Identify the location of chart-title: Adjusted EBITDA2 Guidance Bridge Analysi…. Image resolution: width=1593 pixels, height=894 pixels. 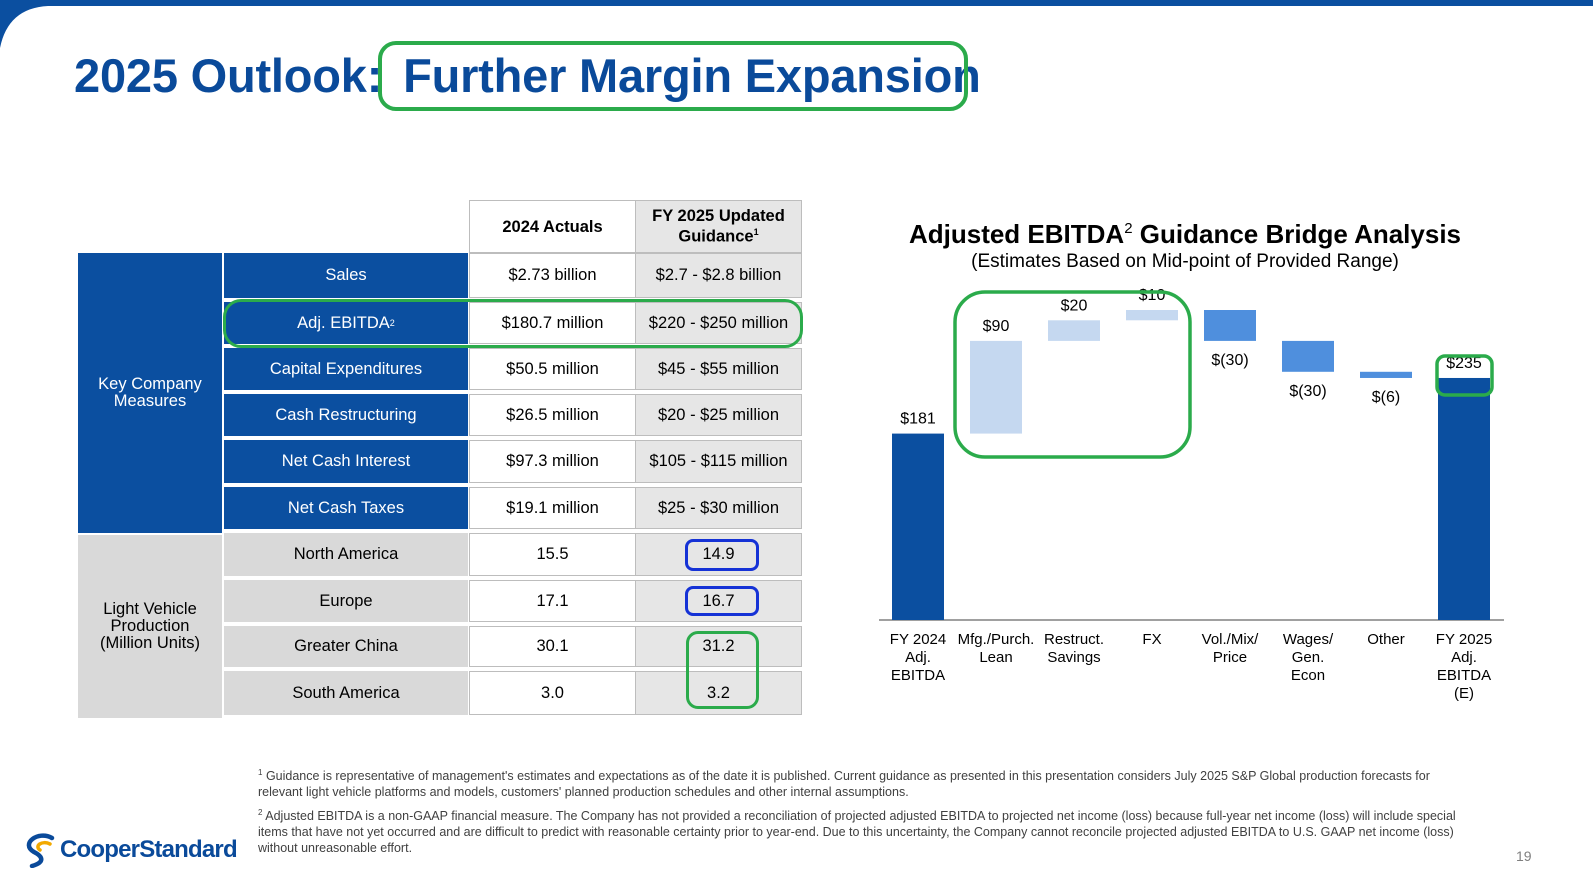
(1185, 234).